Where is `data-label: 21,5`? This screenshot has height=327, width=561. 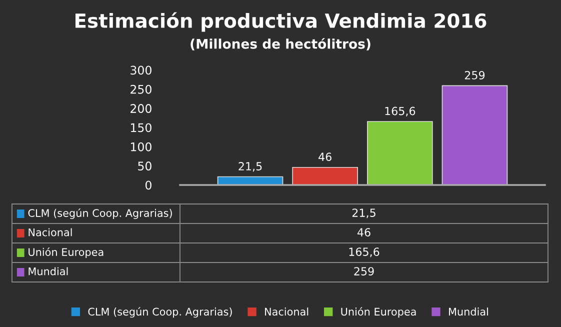 data-label: 21,5 is located at coordinates (250, 167).